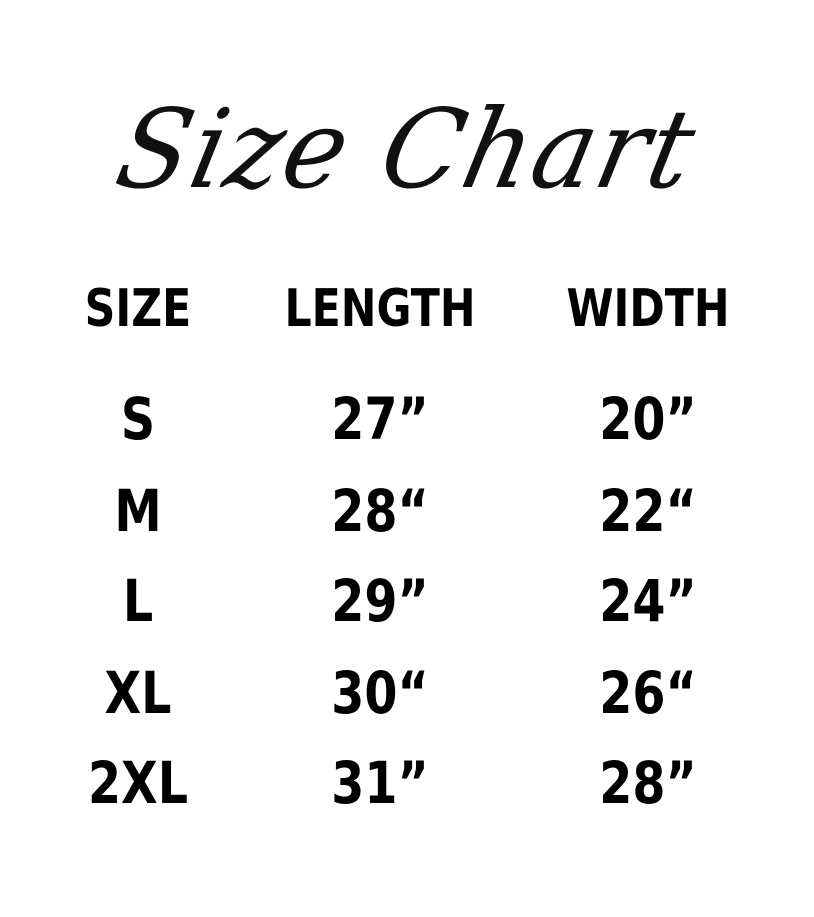  What do you see at coordinates (648, 511) in the screenshot?
I see `cell-width: 22“` at bounding box center [648, 511].